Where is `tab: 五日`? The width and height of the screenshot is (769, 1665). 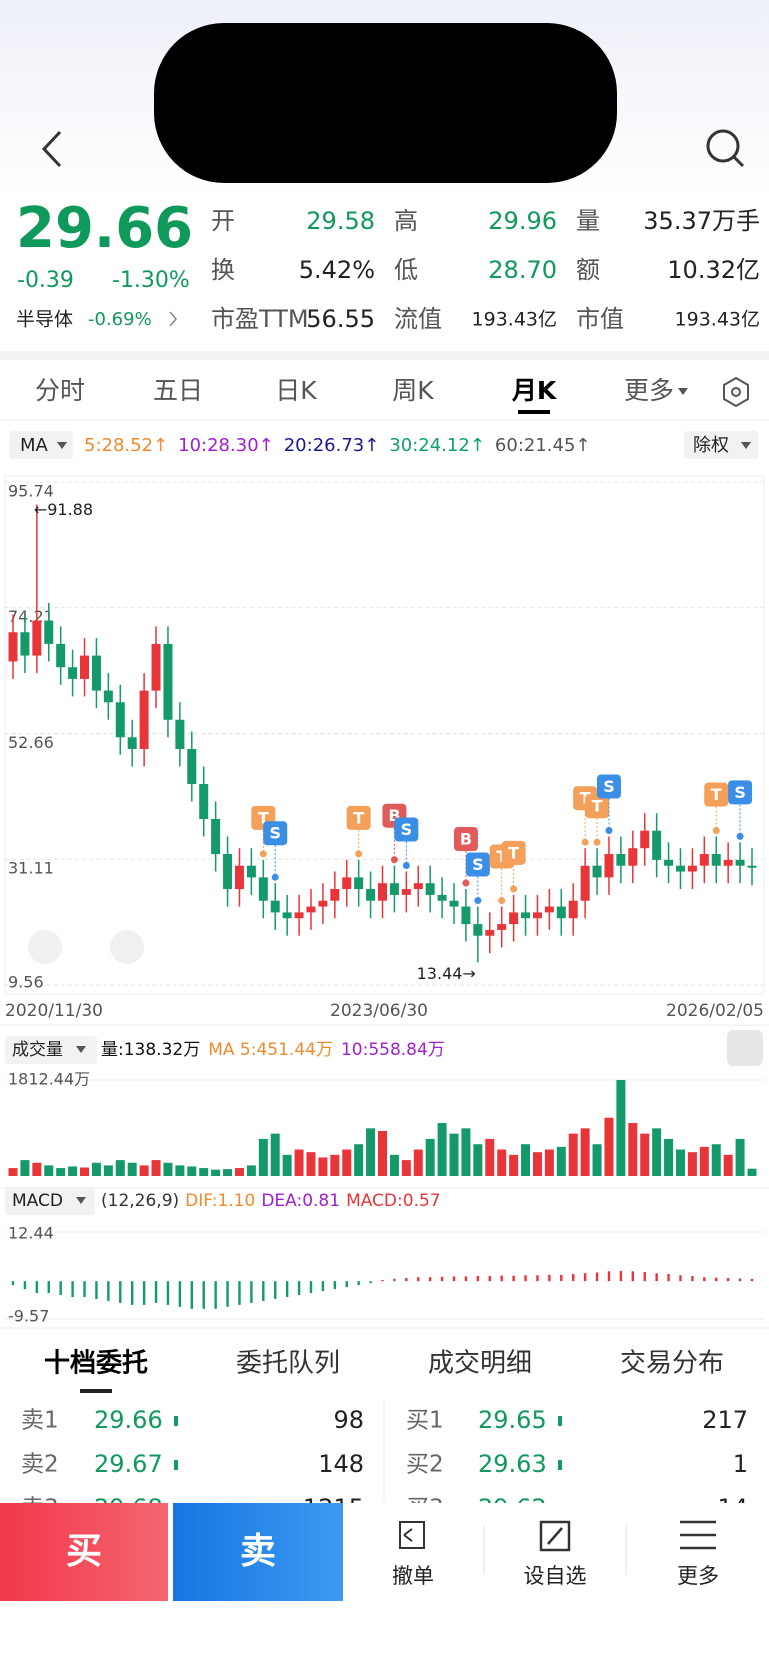
tab: 五日 is located at coordinates (178, 390).